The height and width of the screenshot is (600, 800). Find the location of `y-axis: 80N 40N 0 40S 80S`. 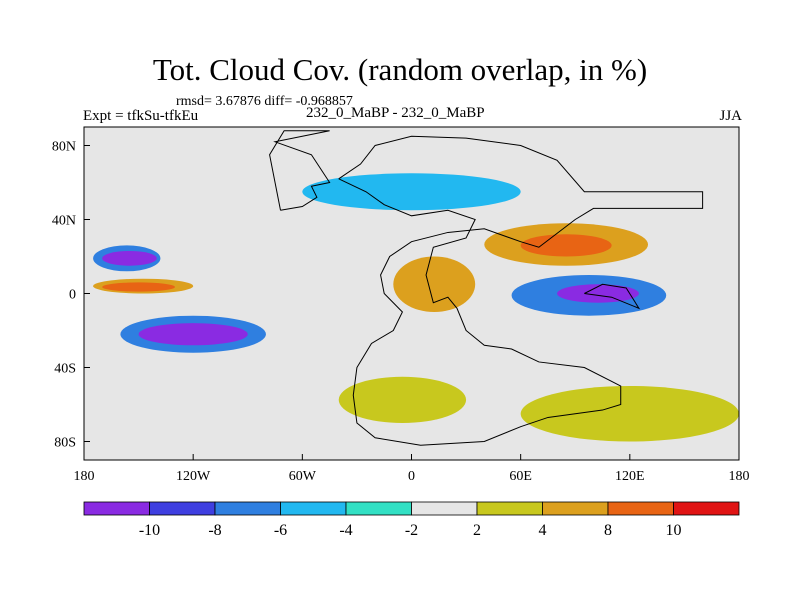

y-axis: 80N 40N 0 40S 80S is located at coordinates (71, 295).